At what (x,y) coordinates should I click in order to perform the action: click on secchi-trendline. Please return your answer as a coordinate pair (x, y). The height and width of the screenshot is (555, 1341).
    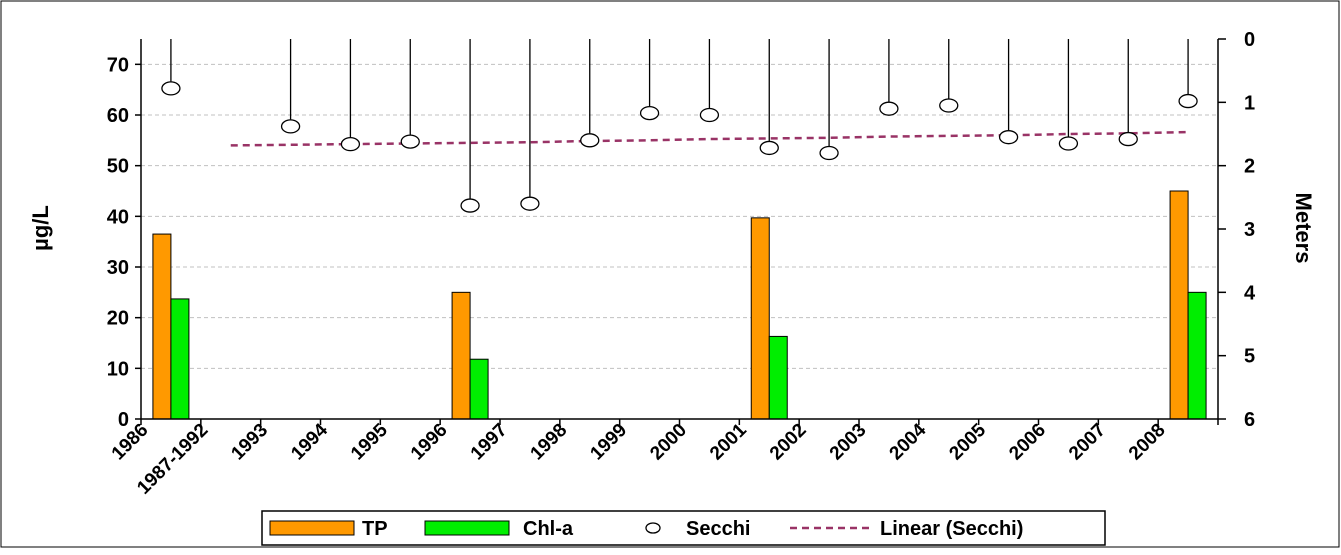
    Looking at the image, I should click on (709, 138).